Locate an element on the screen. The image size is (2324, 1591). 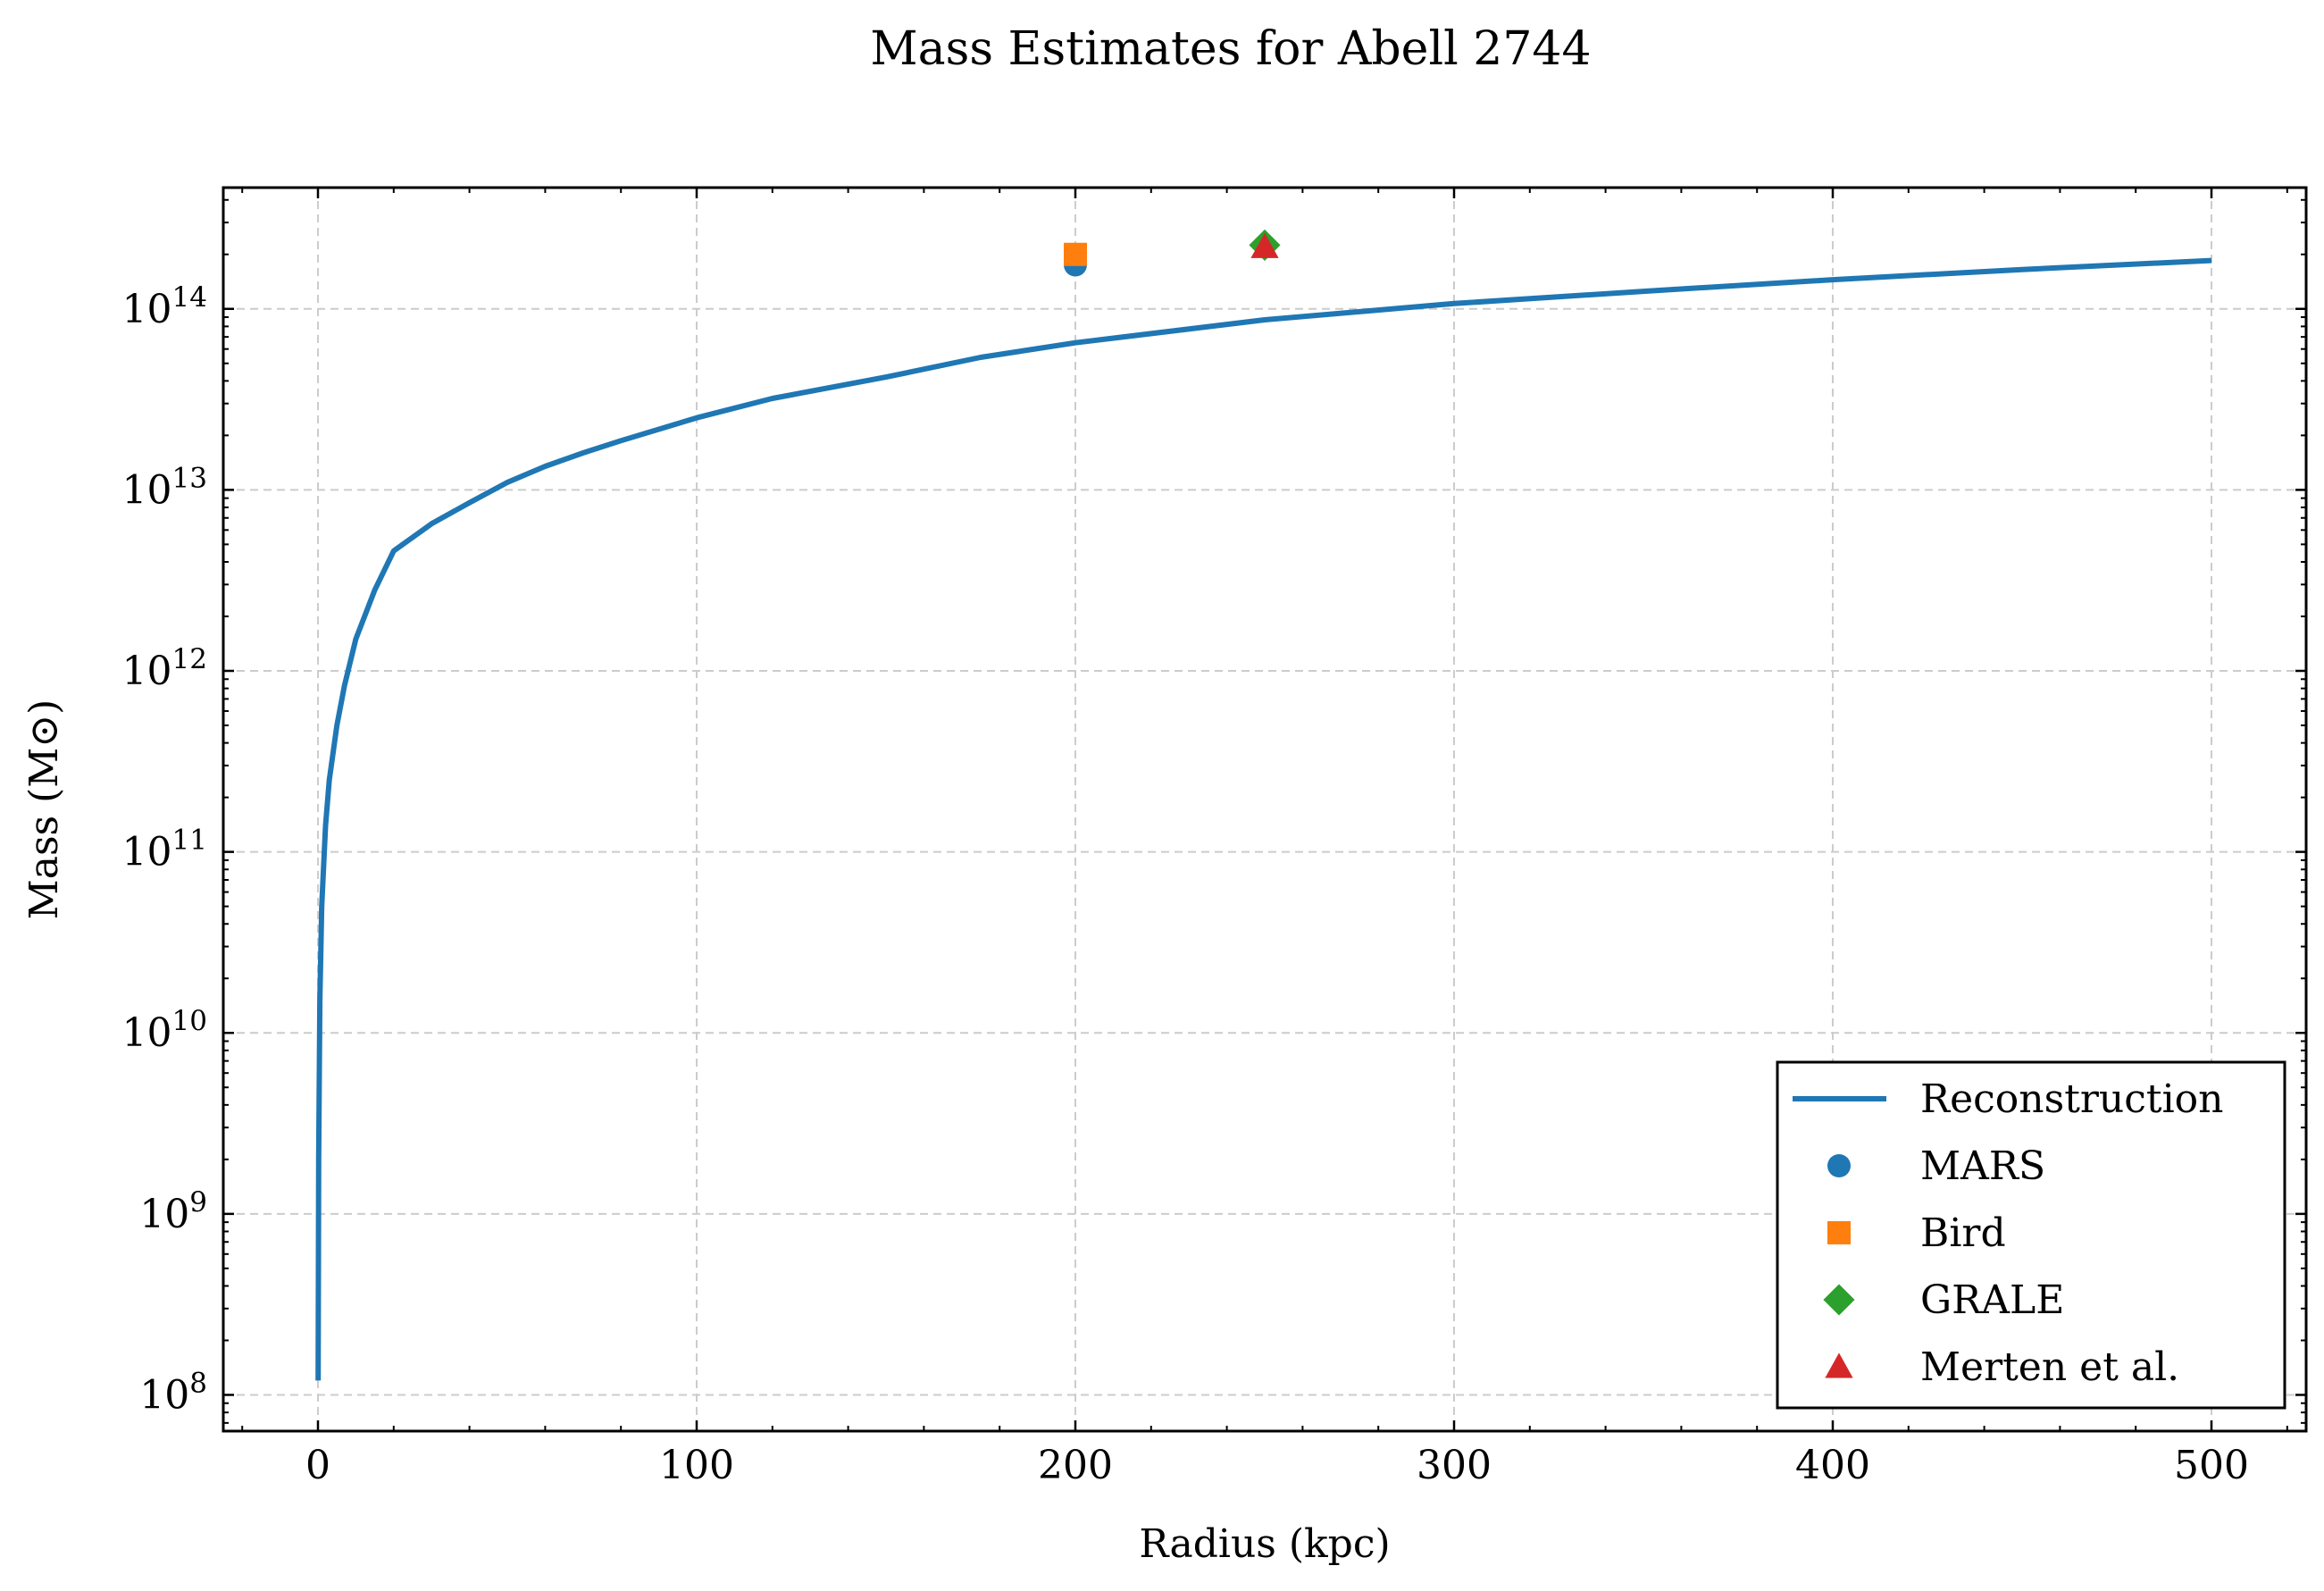
y-tick-label: 10¹³ is located at coordinates (164, 487).